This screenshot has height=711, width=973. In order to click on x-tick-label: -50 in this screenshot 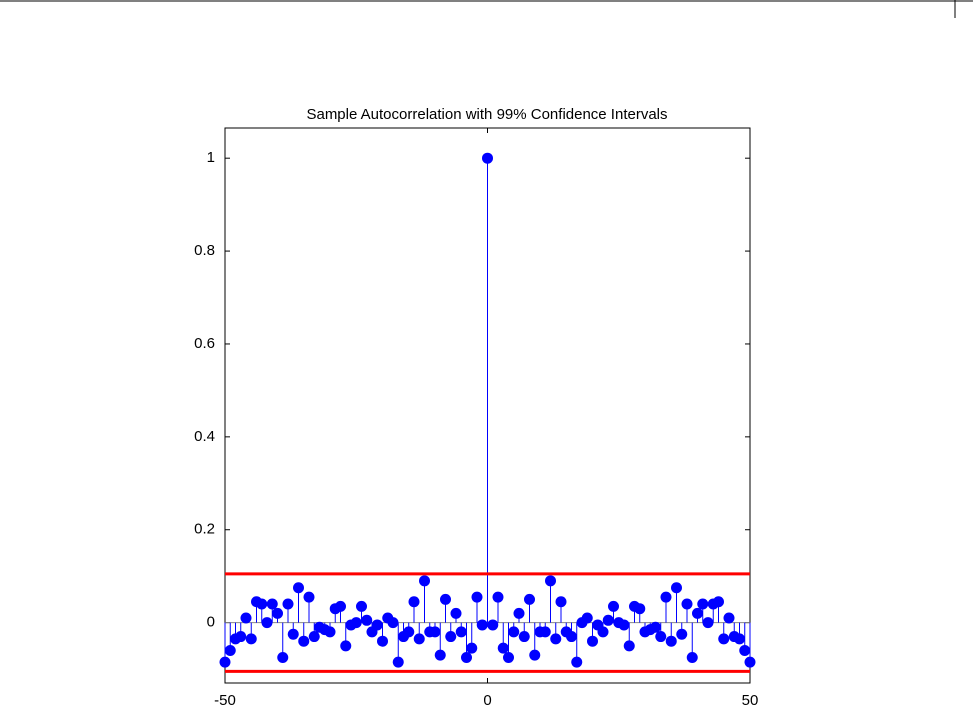, I will do `click(225, 700)`.